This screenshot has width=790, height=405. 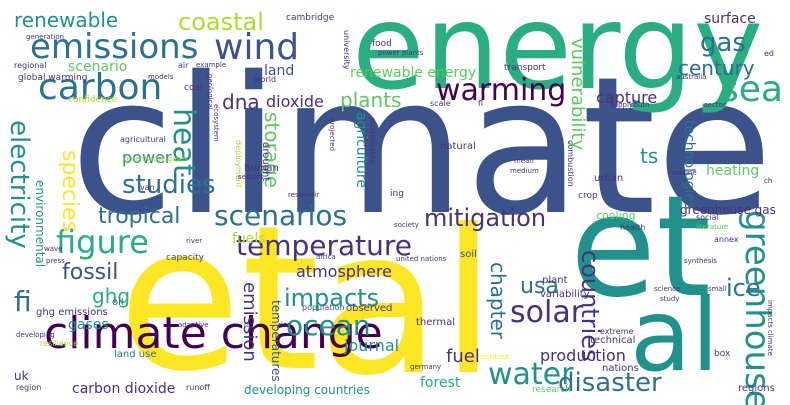 I want to click on word-technologies: technologies, so click(x=689, y=165).